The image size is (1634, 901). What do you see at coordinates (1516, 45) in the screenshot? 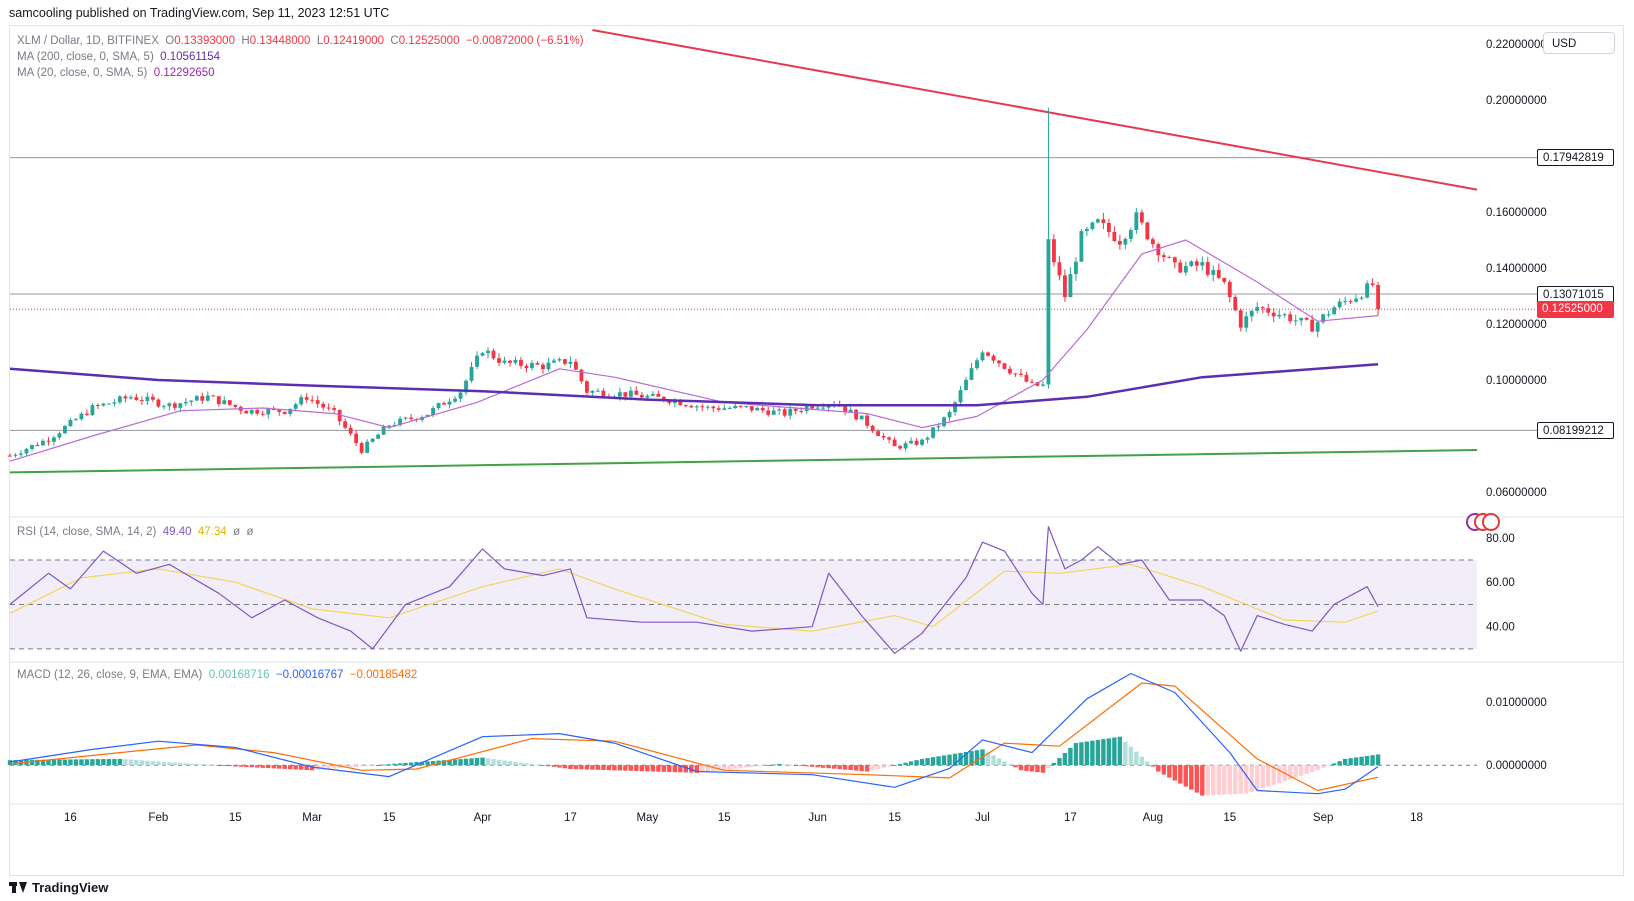
I see `price-axis-tick-label: 0.22000000` at bounding box center [1516, 45].